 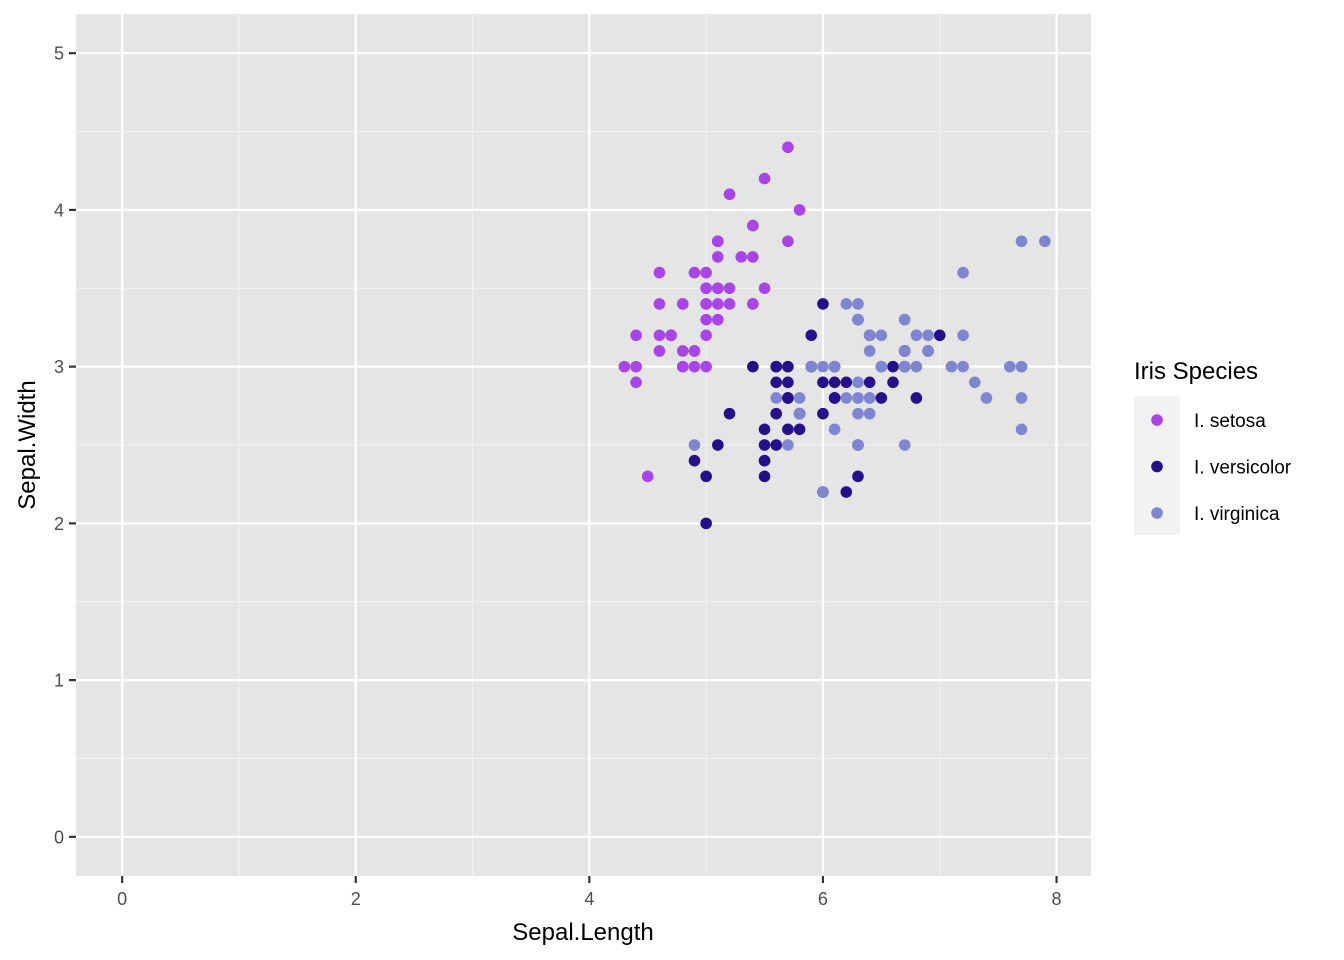 What do you see at coordinates (582, 932) in the screenshot?
I see `x-axis-title: Sepal.Length` at bounding box center [582, 932].